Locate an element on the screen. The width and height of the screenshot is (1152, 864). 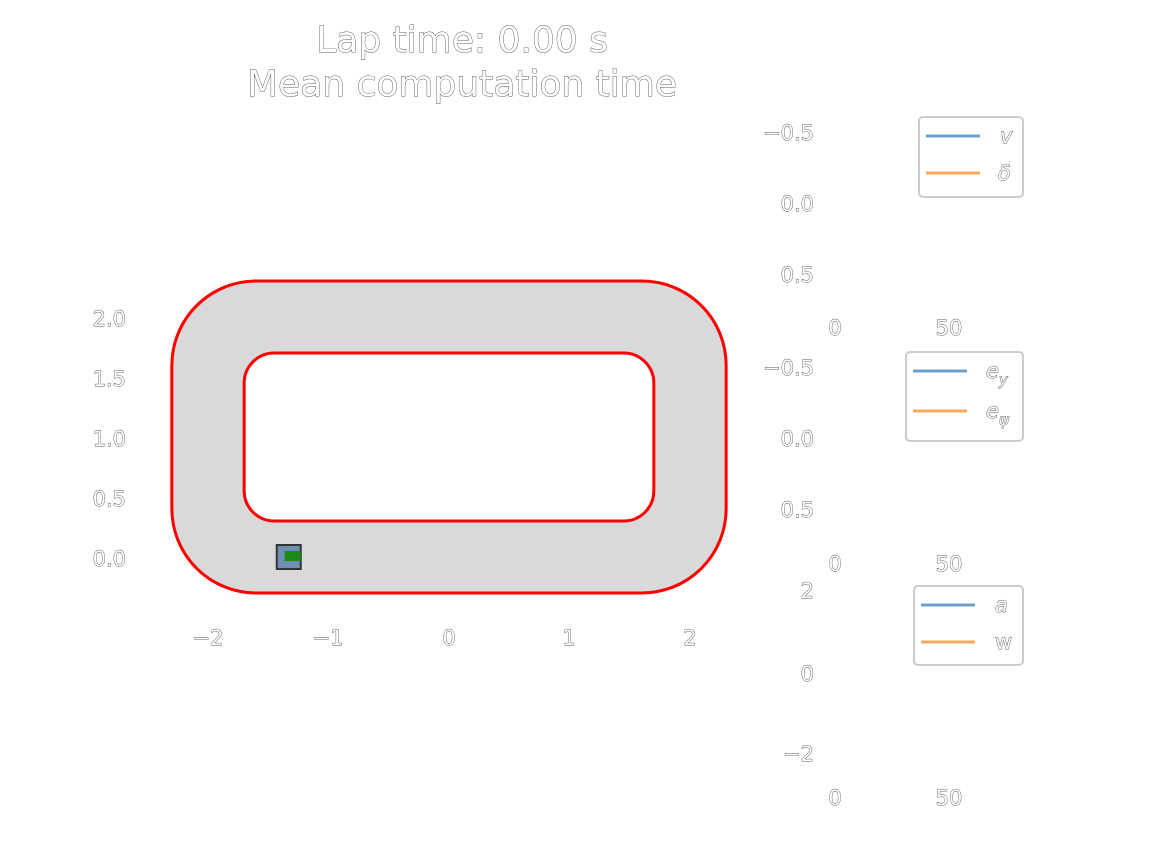
legend-label-w: w is located at coordinates (1003, 642).